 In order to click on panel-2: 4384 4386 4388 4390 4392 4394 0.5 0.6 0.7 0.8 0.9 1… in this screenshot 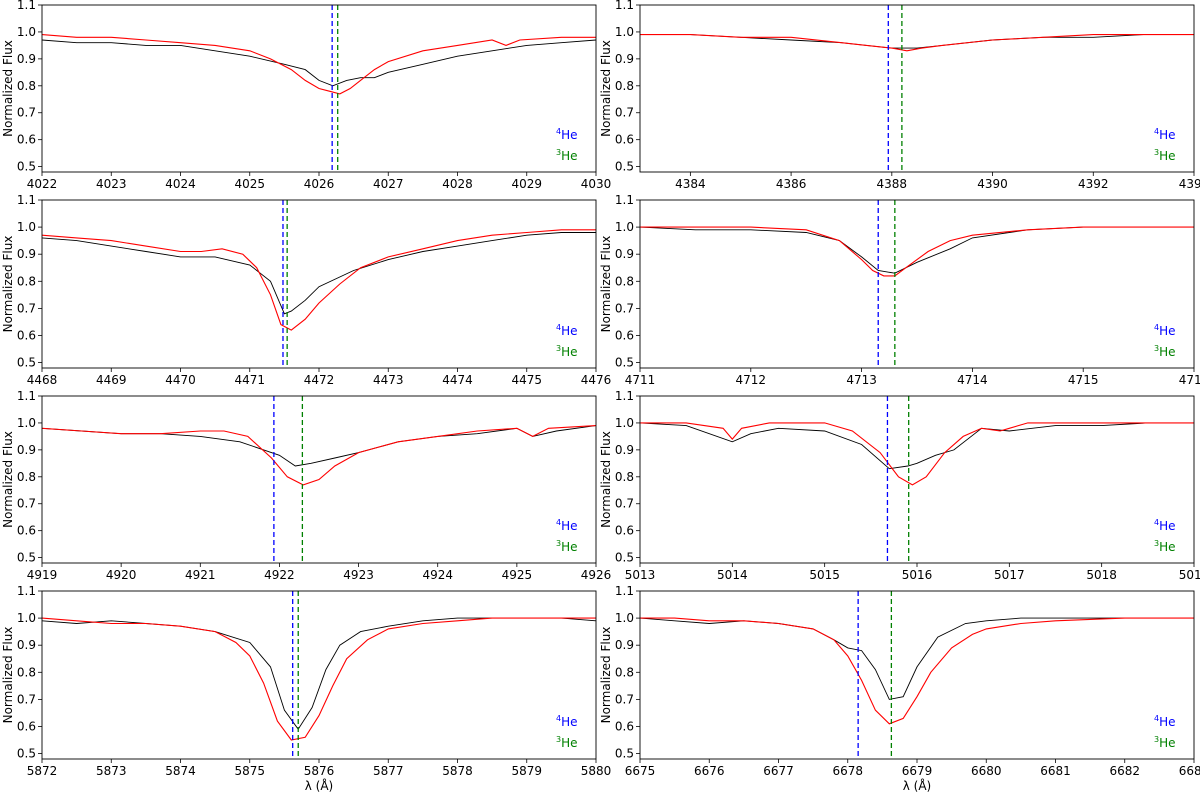, I will do `click(899, 95)`.